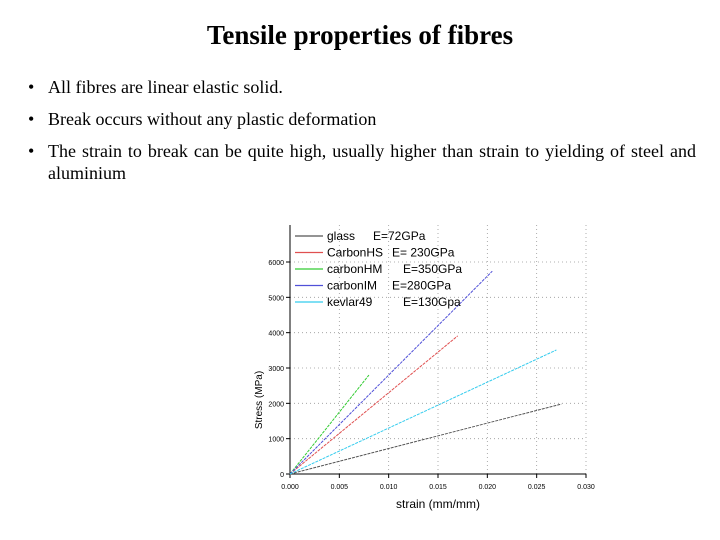  What do you see at coordinates (290, 487) in the screenshot?
I see `x-tick-label: 0.000` at bounding box center [290, 487].